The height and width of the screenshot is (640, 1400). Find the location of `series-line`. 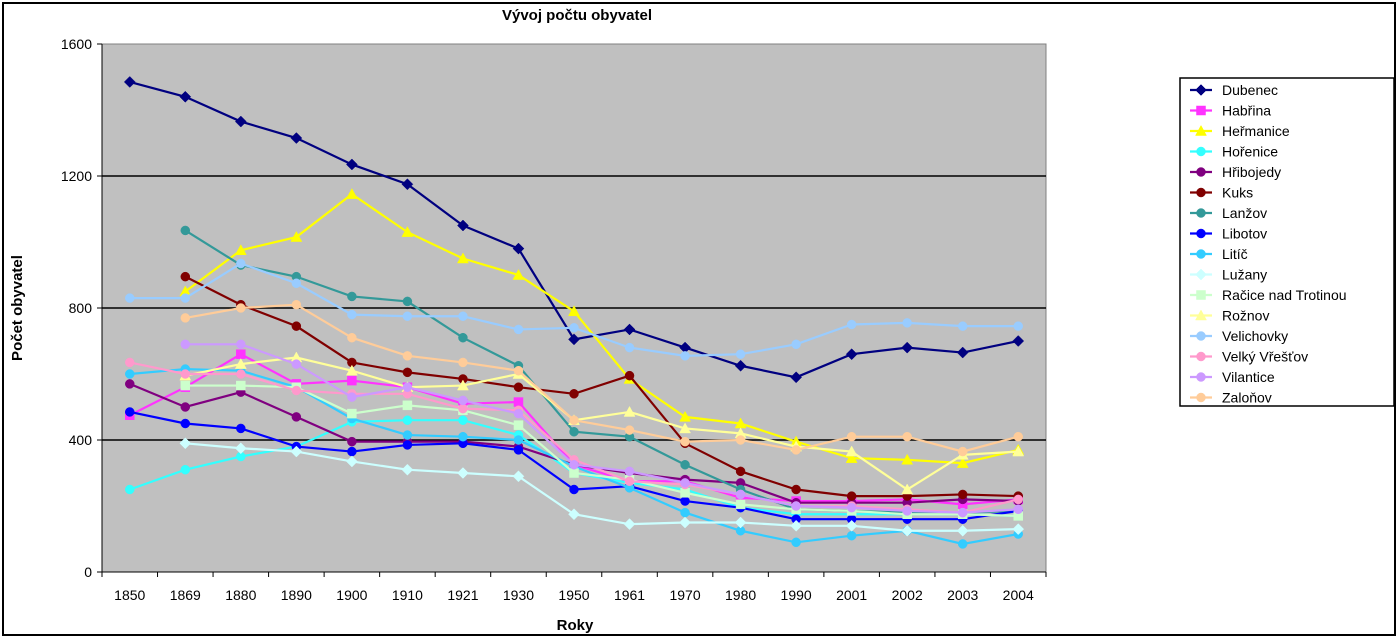

series-line is located at coordinates (602, 423).